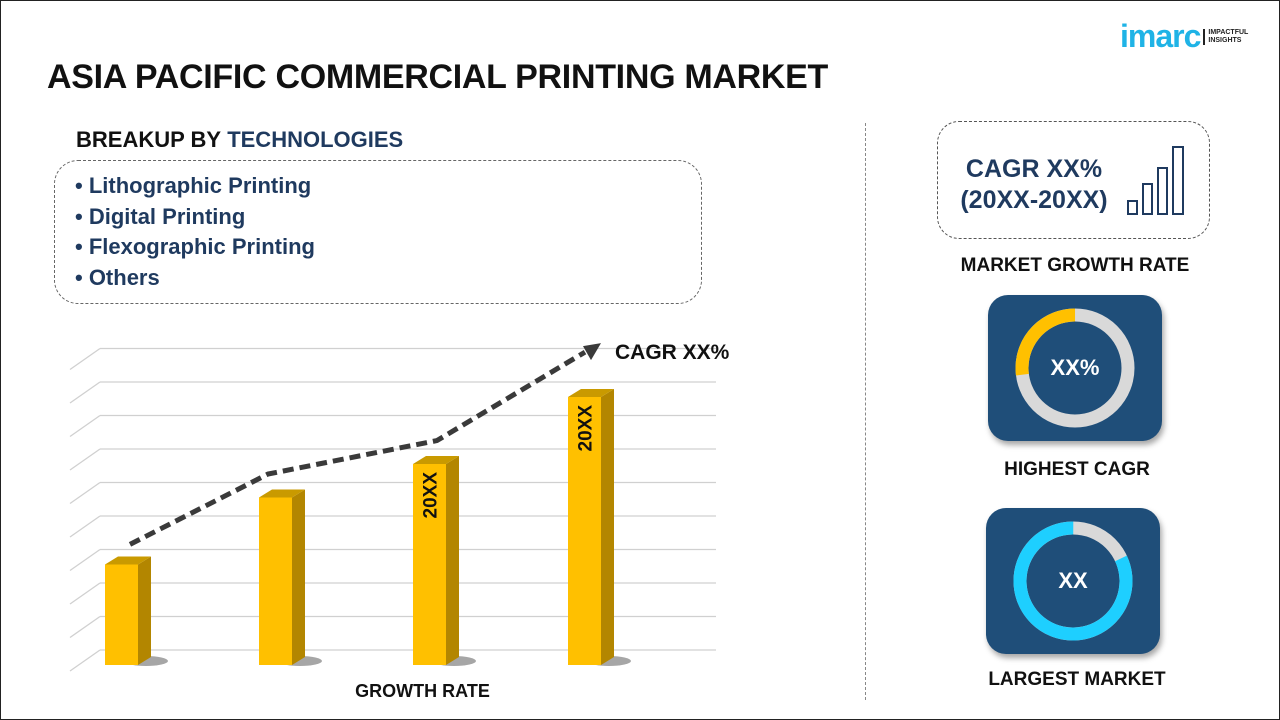 The width and height of the screenshot is (1280, 720). I want to click on donut-segment, so click(1073, 581).